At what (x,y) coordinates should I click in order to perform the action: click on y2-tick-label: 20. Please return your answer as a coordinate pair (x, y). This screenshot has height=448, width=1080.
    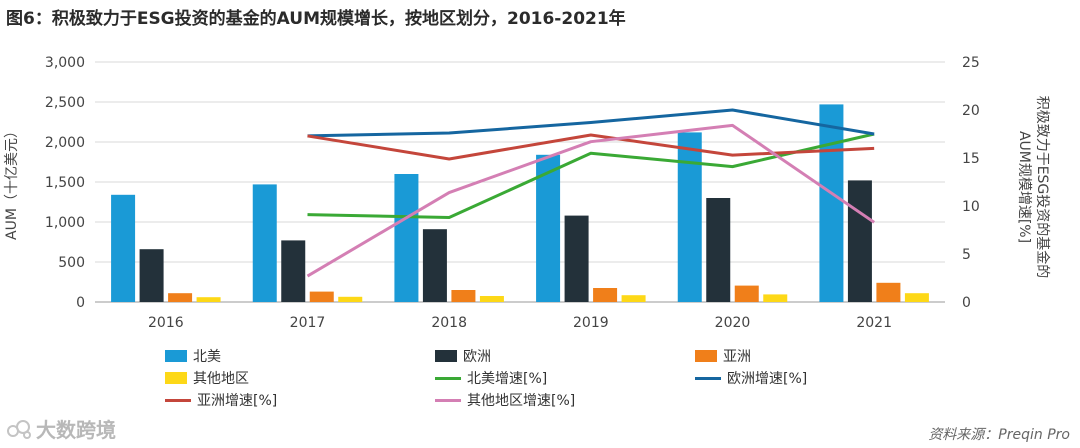
    Looking at the image, I should click on (971, 111).